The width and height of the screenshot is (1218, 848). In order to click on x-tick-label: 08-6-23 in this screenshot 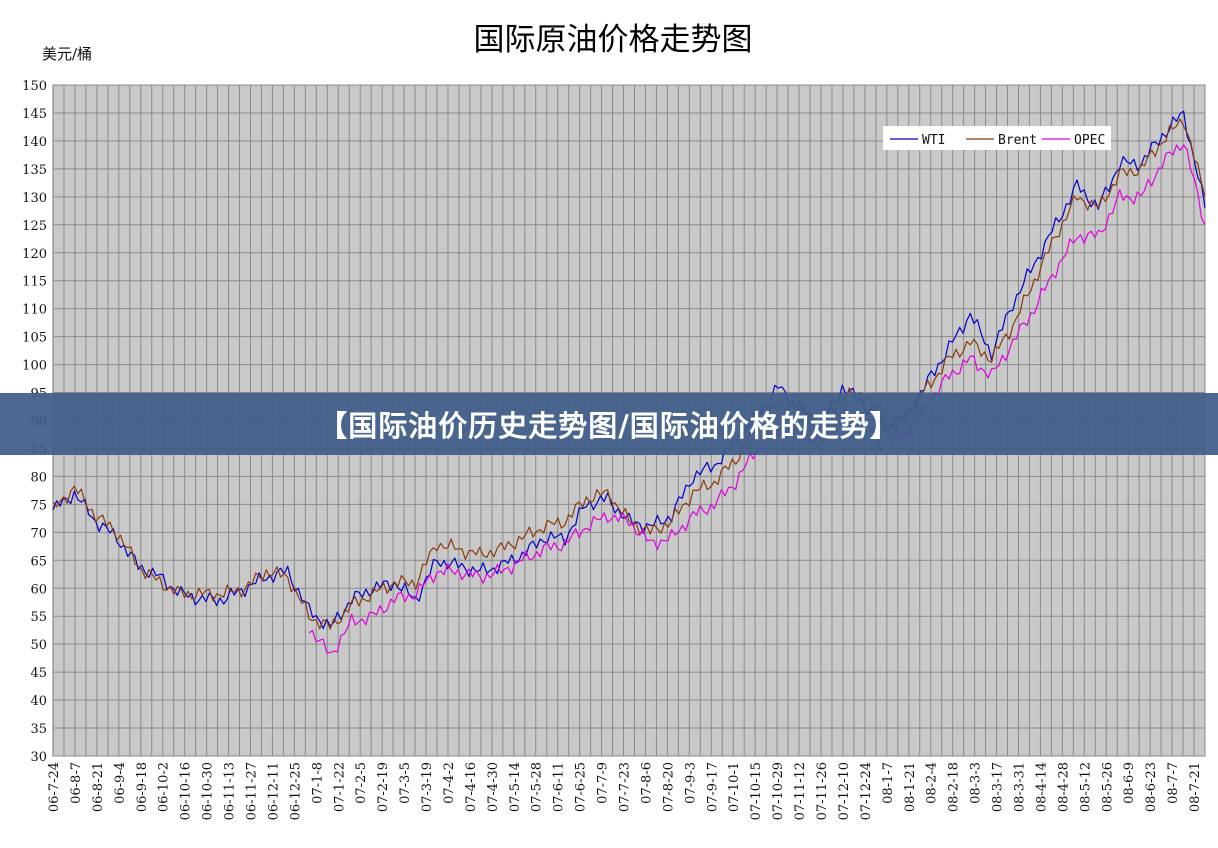, I will do `click(1151, 787)`.